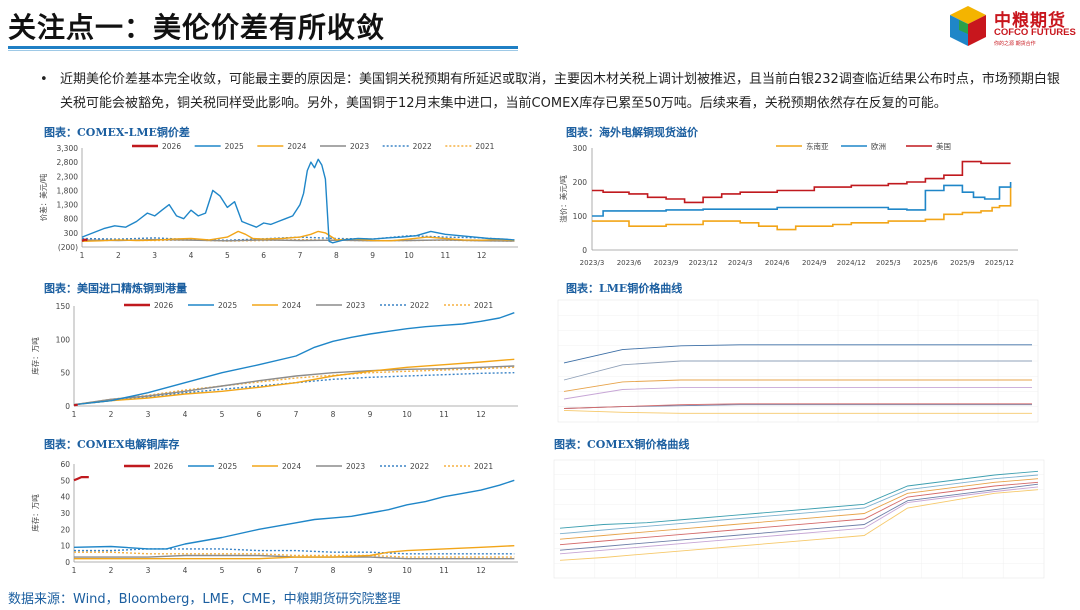  What do you see at coordinates (118, 255) in the screenshot?
I see `x-tick-label: 2` at bounding box center [118, 255].